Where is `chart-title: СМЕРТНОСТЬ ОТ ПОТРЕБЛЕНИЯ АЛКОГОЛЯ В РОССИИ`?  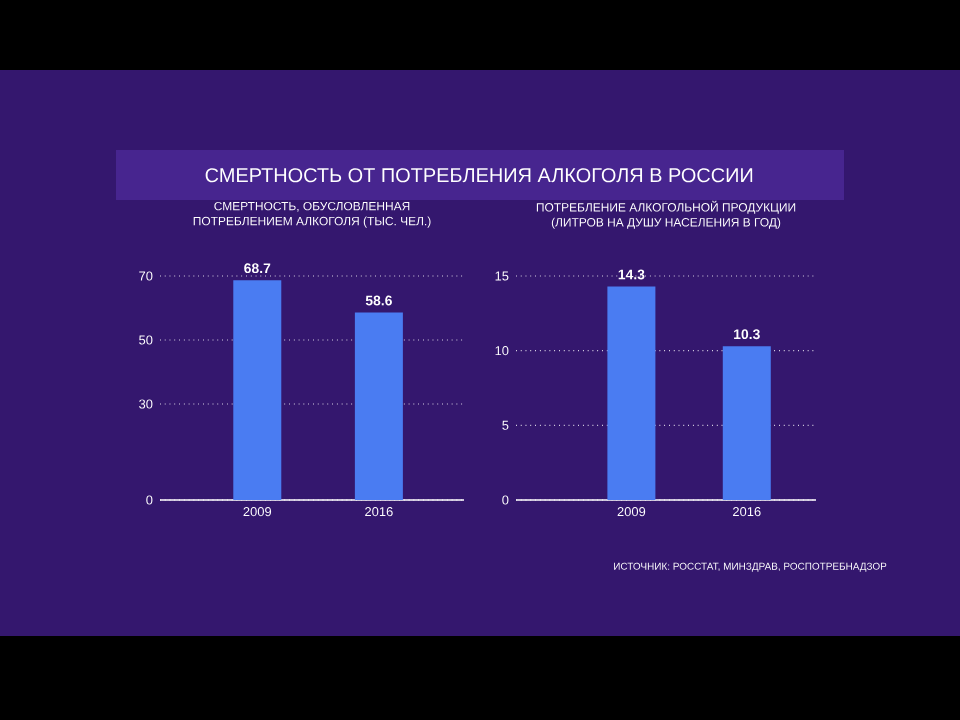
chart-title: СМЕРТНОСТЬ ОТ ПОТРЕБЛЕНИЯ АЛКОГОЛЯ В РОССИИ is located at coordinates (479, 175).